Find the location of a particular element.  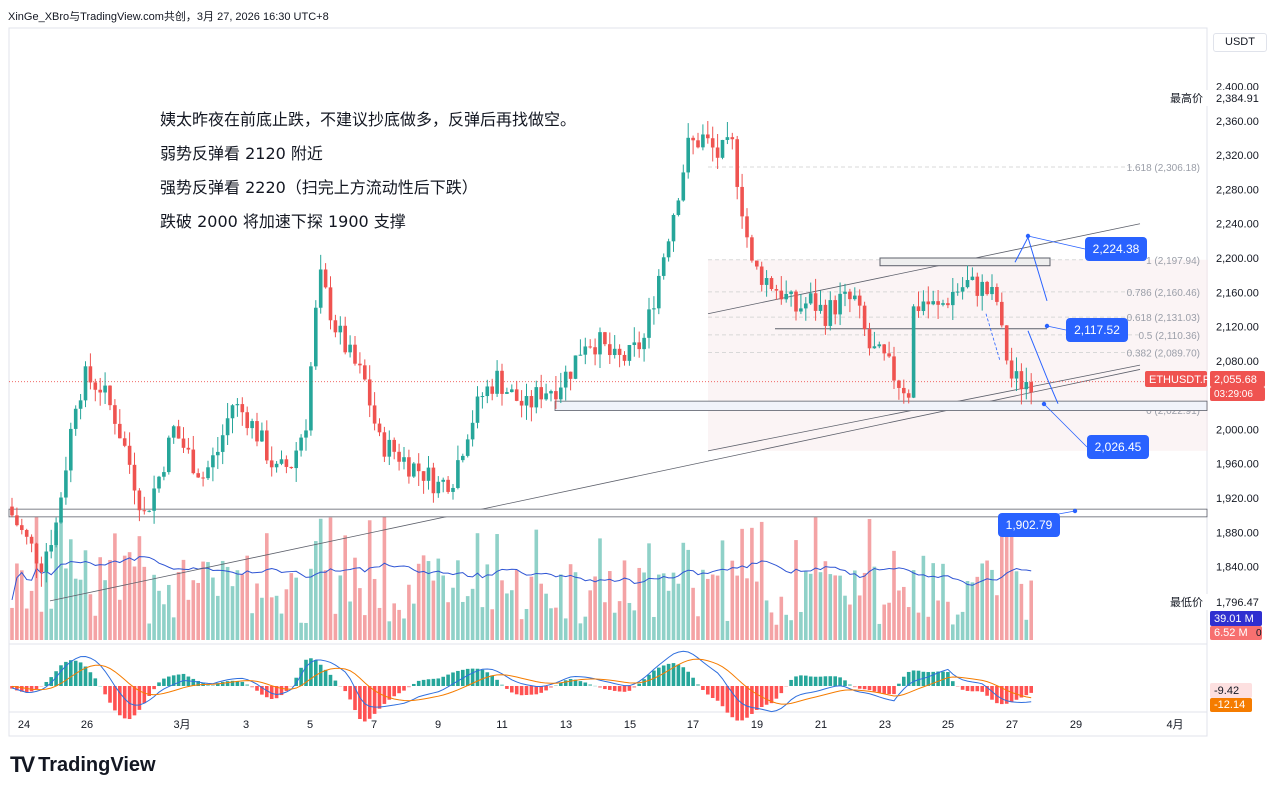

volume-value-box is located at coordinates (1236, 633).